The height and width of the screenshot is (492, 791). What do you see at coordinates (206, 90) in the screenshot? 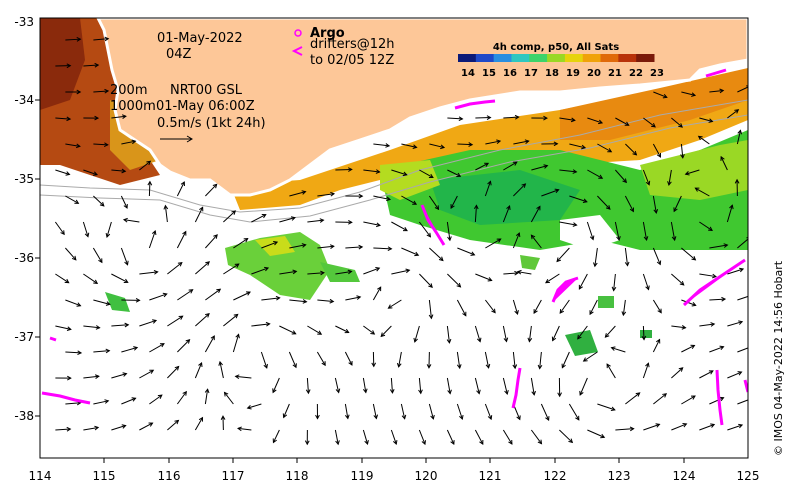
I see `current-source-label: NRT00 GSL` at bounding box center [206, 90].